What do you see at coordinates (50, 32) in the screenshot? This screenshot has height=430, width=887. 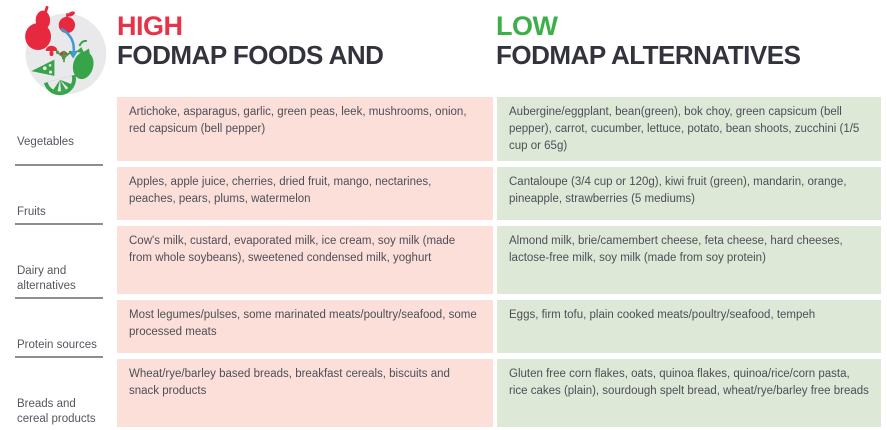 I see `red-fruits-icon` at bounding box center [50, 32].